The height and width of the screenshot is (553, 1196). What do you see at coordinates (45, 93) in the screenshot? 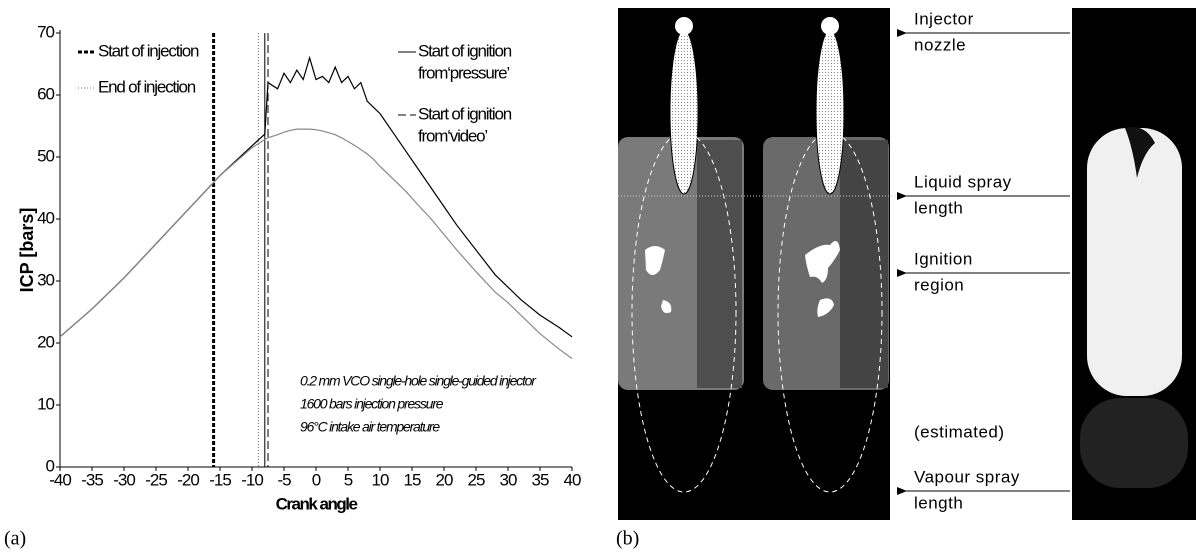
I see `y-tick-label: 60` at bounding box center [45, 93].